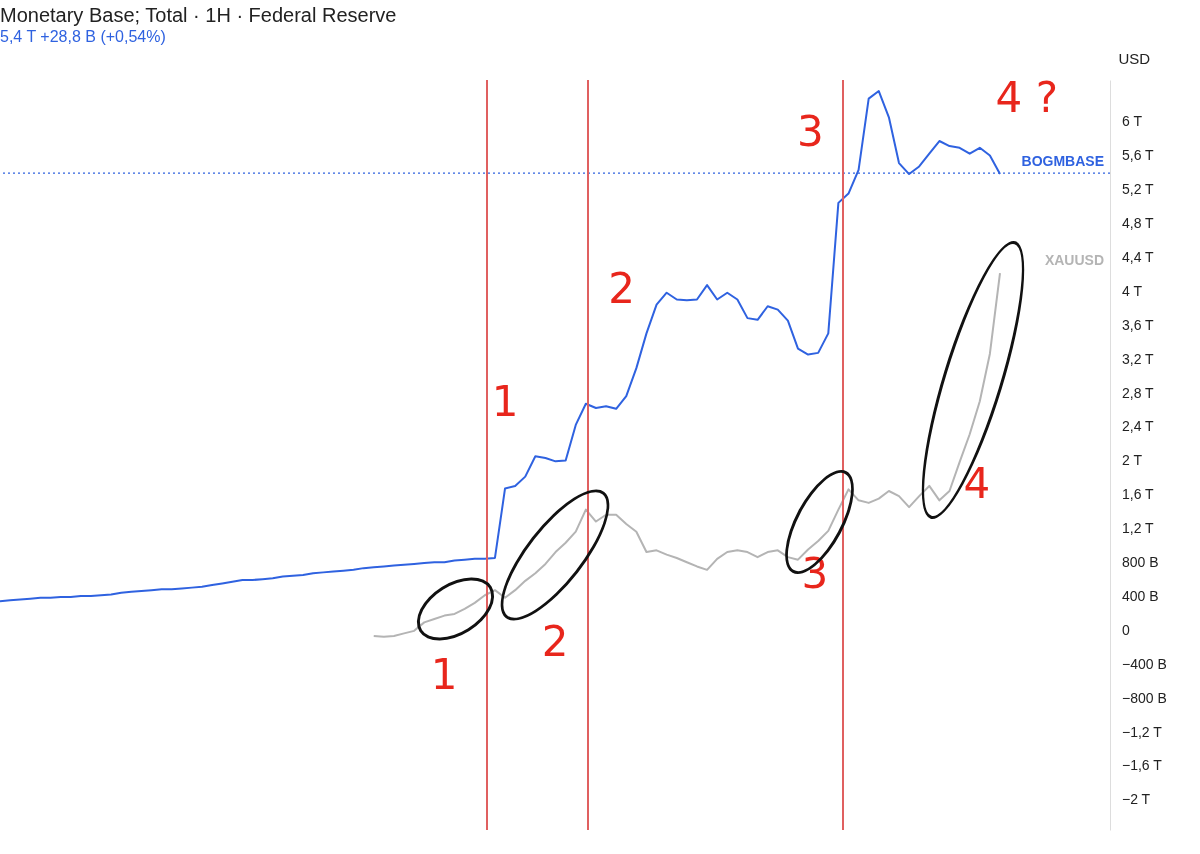 The width and height of the screenshot is (1200, 854). I want to click on y-tick-label: 0, so click(1126, 629).